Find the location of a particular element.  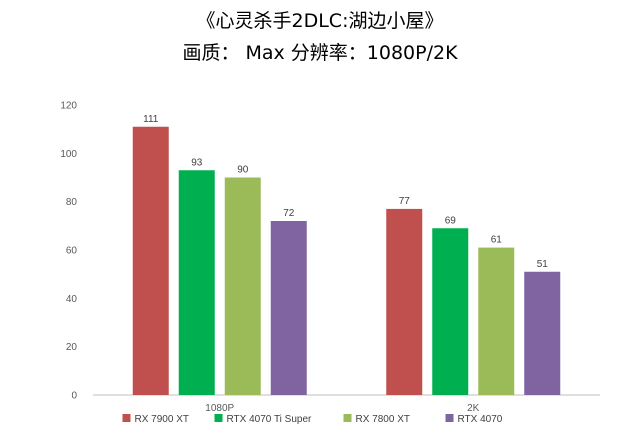

data-label: 51 is located at coordinates (543, 264).